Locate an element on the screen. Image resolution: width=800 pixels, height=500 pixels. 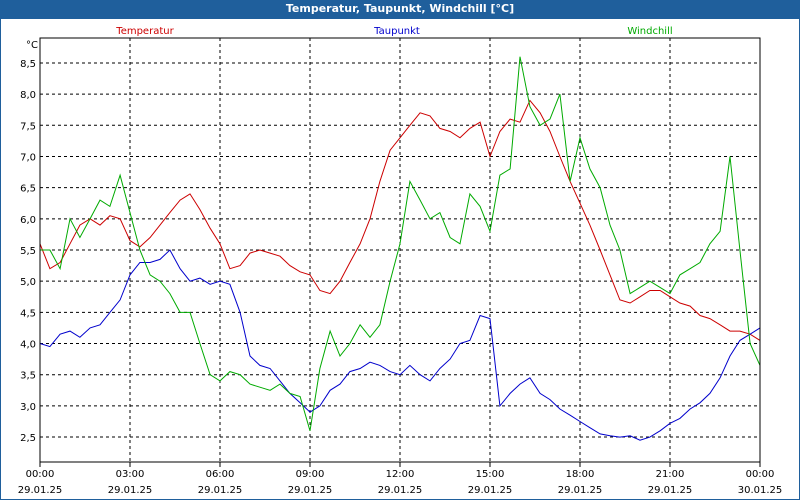
x-tick-time: 12:00 is located at coordinates (400, 474).